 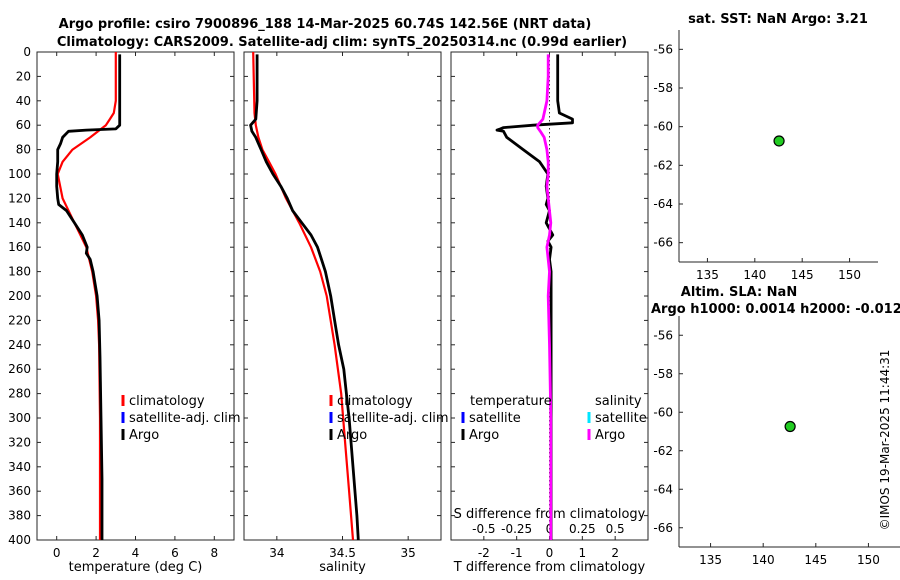 What do you see at coordinates (754, 275) in the screenshot?
I see `sst_map-xtick-label: 140` at bounding box center [754, 275].